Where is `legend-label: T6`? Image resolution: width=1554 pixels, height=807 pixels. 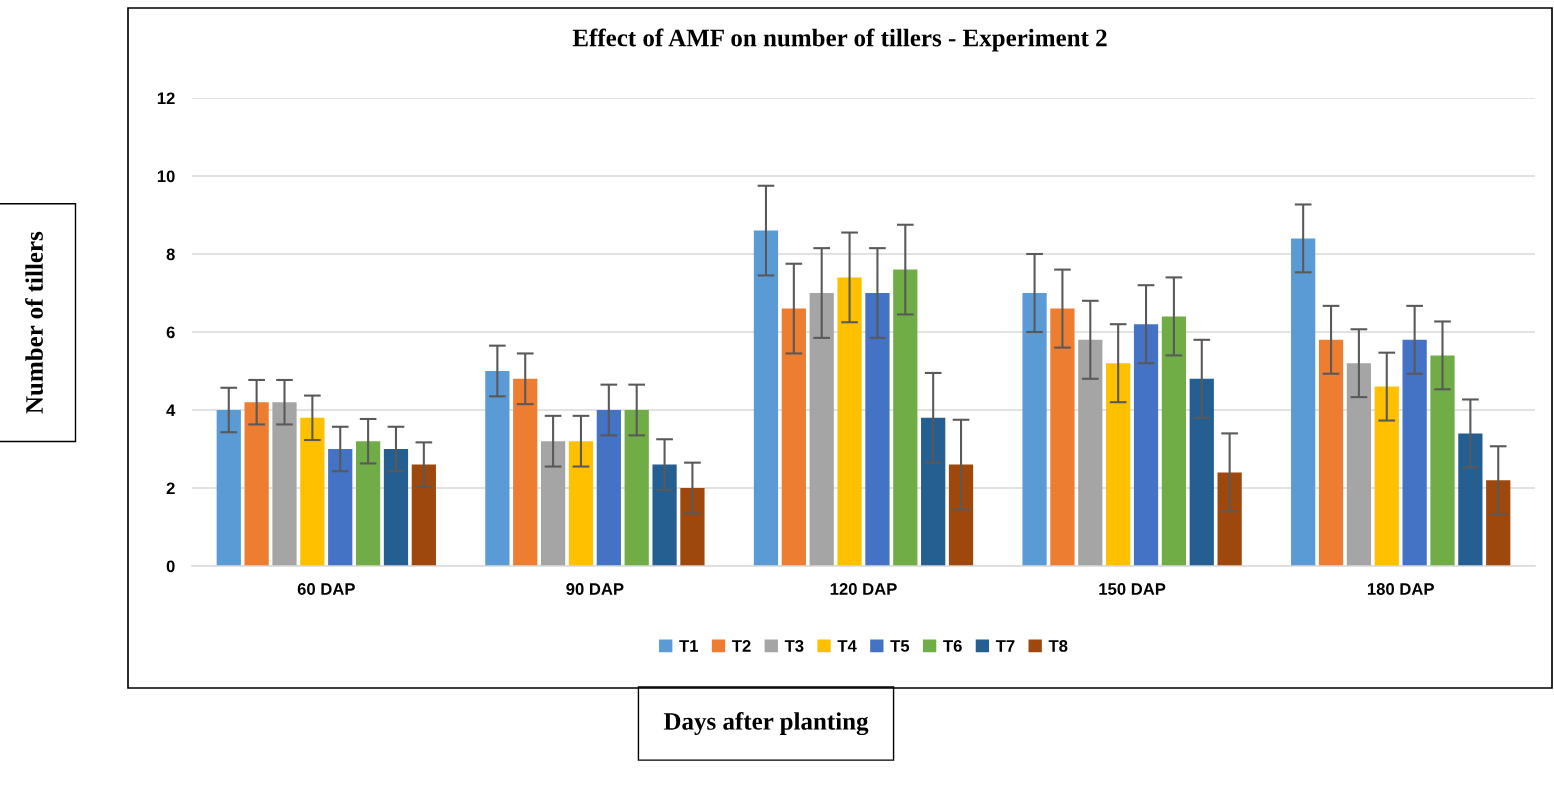 legend-label: T6 is located at coordinates (952, 646).